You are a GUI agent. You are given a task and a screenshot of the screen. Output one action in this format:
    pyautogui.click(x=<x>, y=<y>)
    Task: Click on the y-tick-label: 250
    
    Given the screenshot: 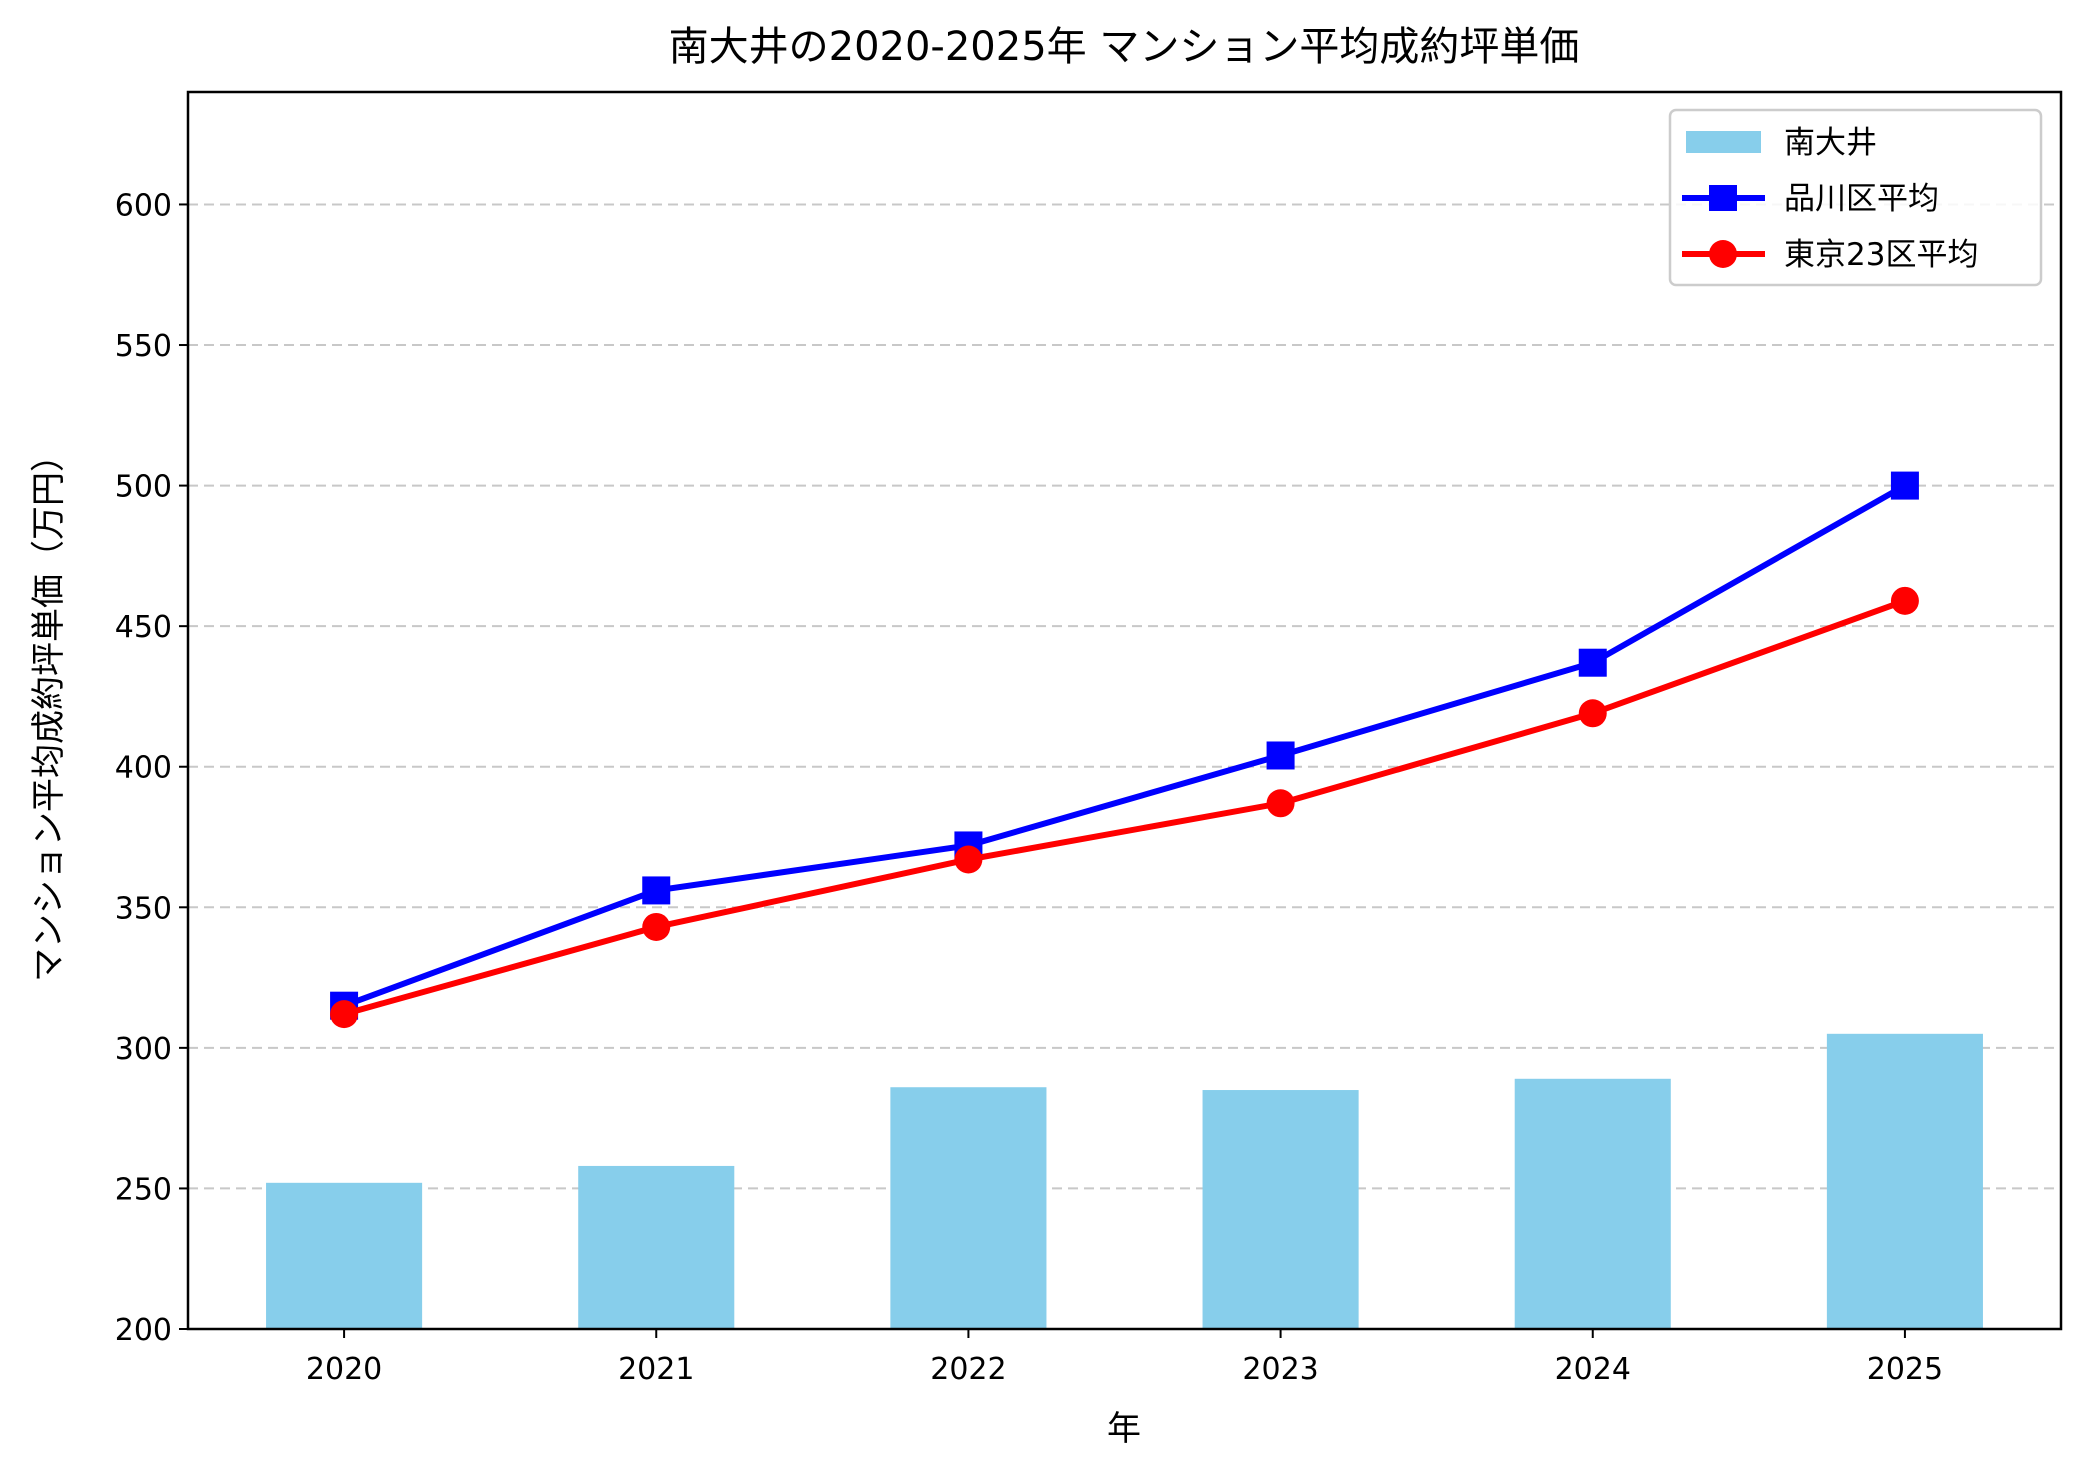 What is the action you would take?
    pyautogui.click(x=143, y=1189)
    